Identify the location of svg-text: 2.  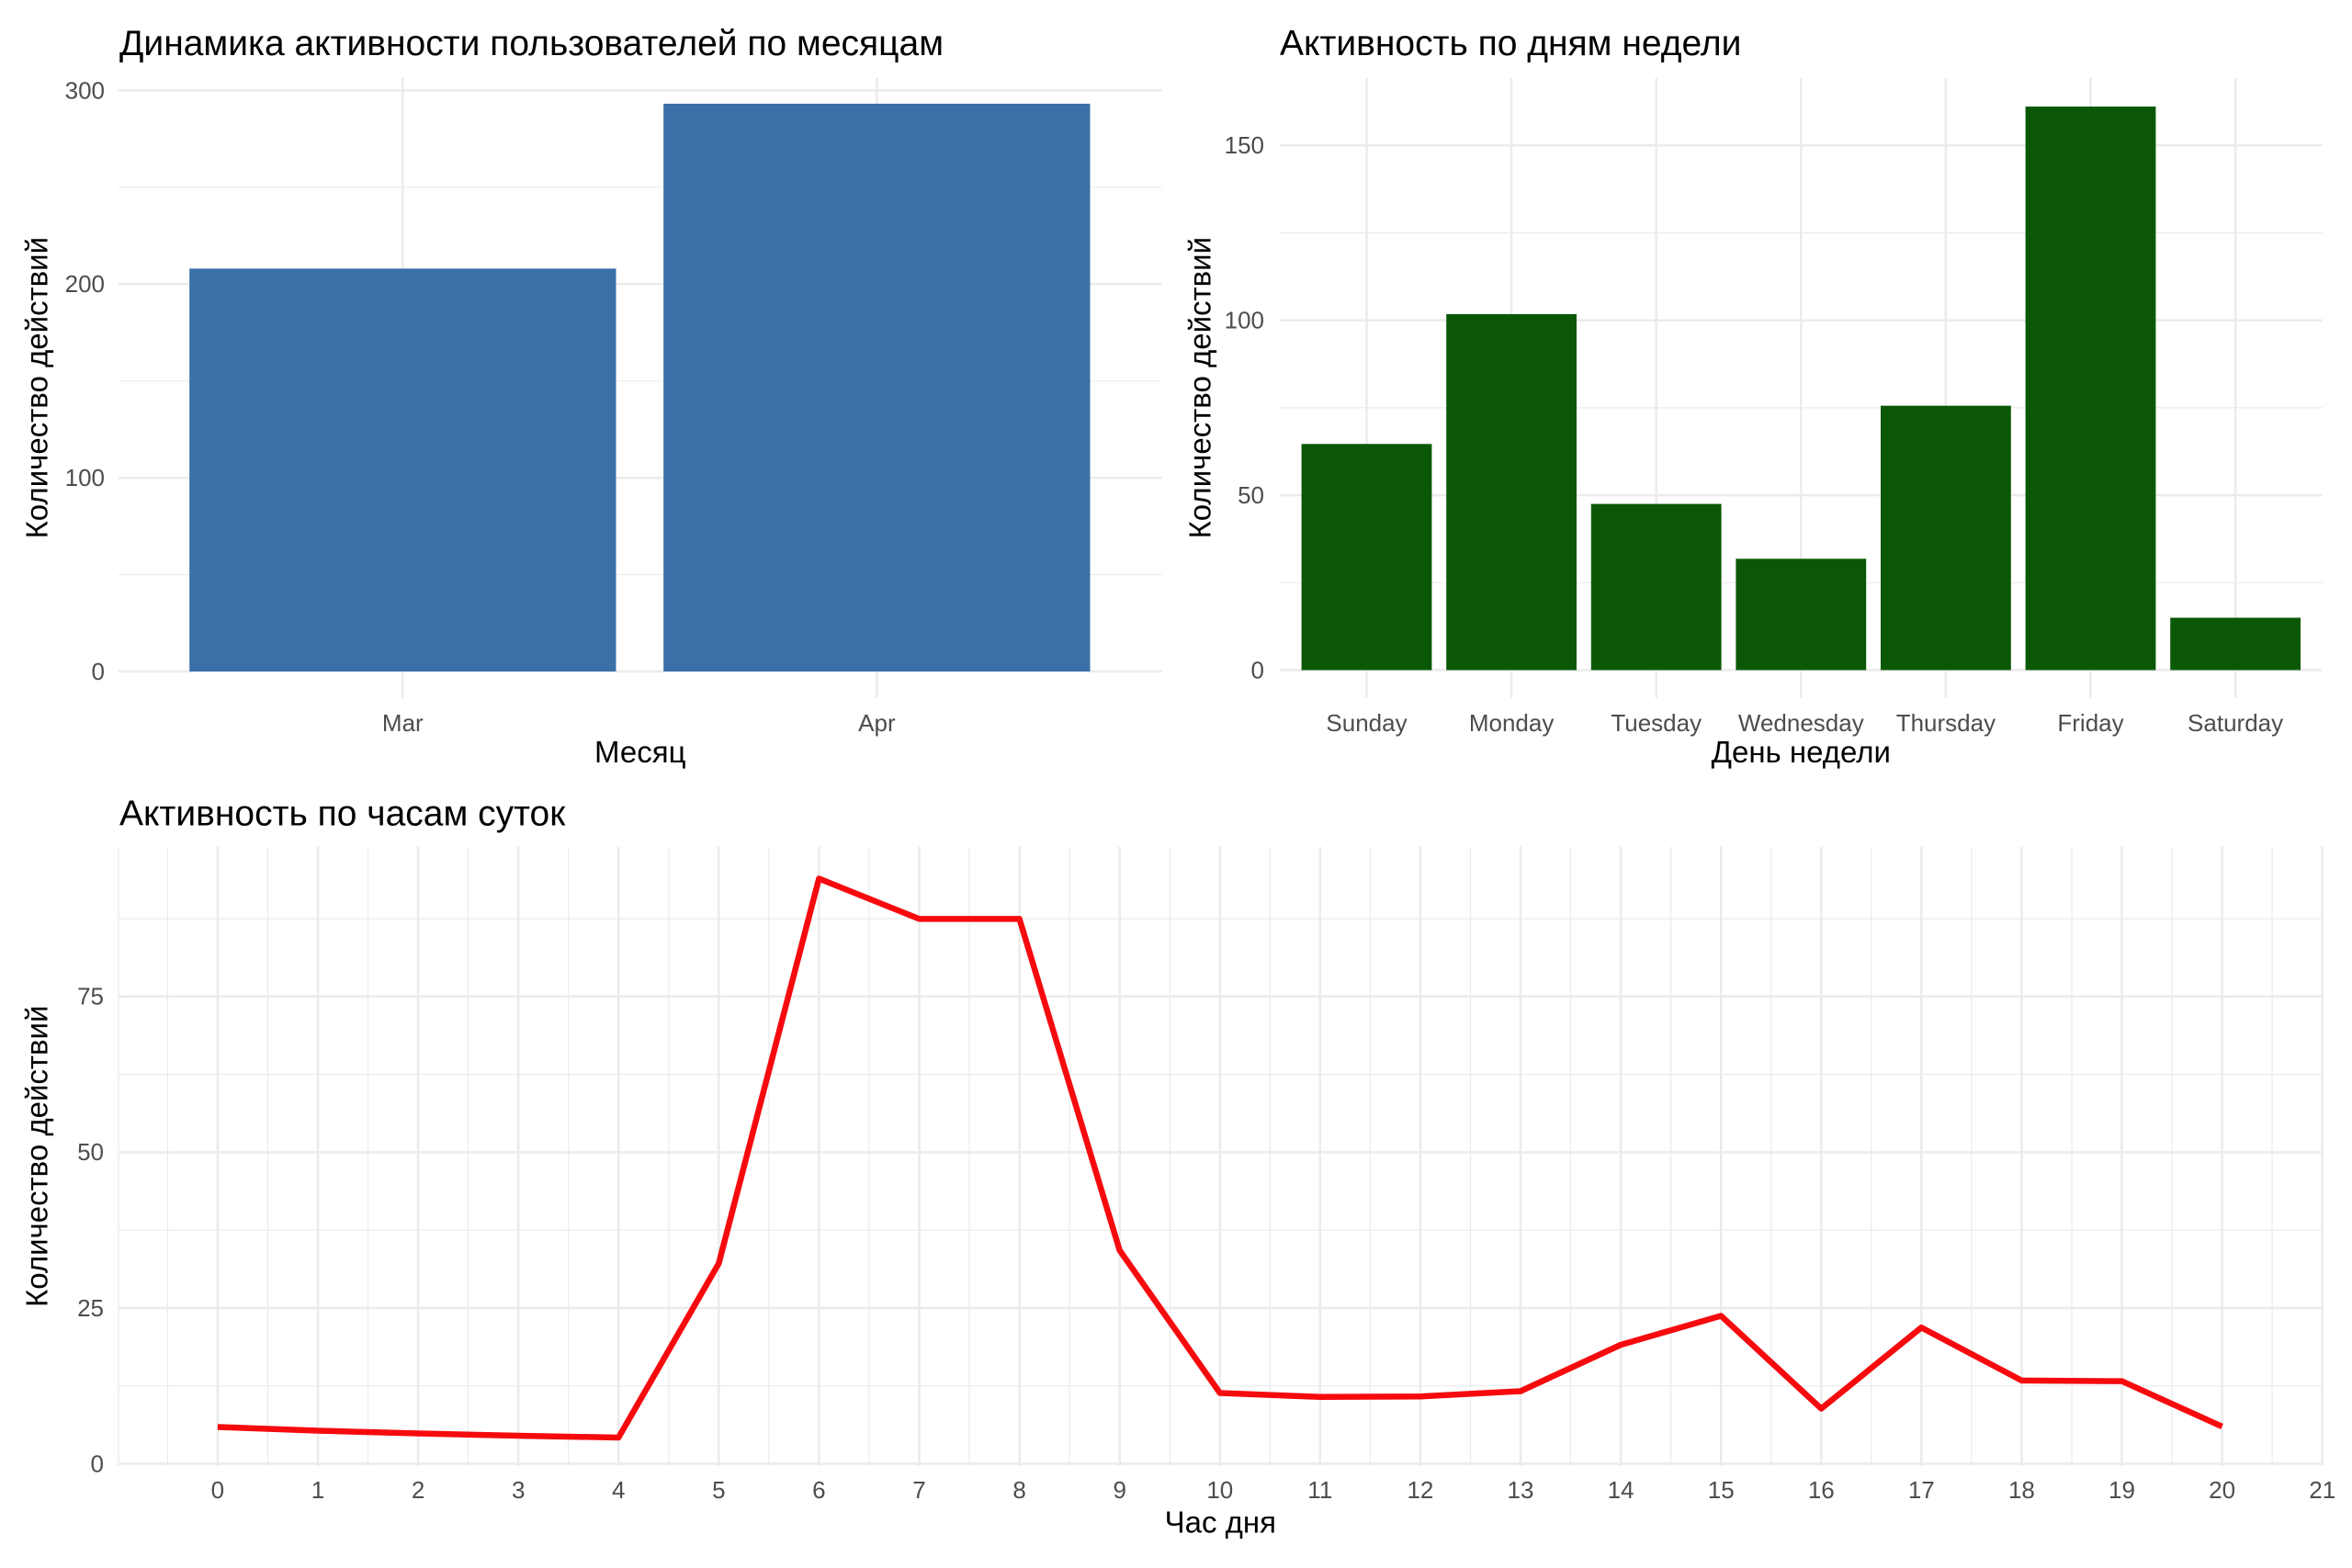
(418, 1490).